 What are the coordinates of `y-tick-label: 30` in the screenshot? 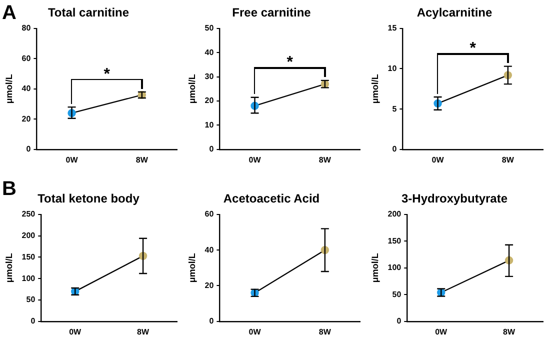 It's located at (209, 77).